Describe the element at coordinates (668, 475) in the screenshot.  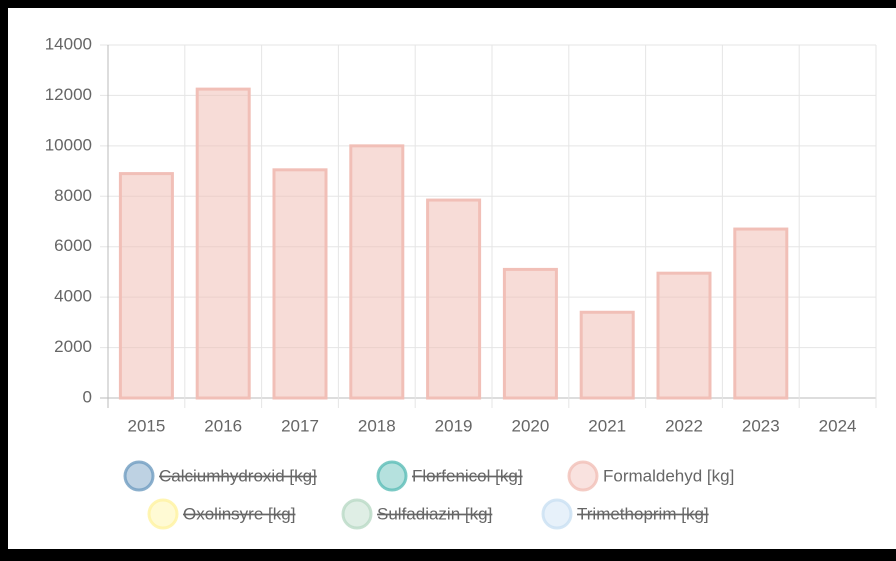
I see `legend-label: Formaldehyd [kg]` at that location.